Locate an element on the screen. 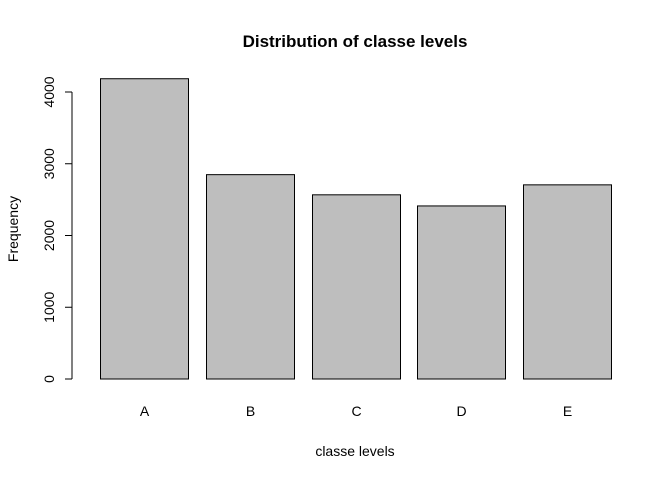 The image size is (672, 485). y-tick-label: 4000 is located at coordinates (49, 91).